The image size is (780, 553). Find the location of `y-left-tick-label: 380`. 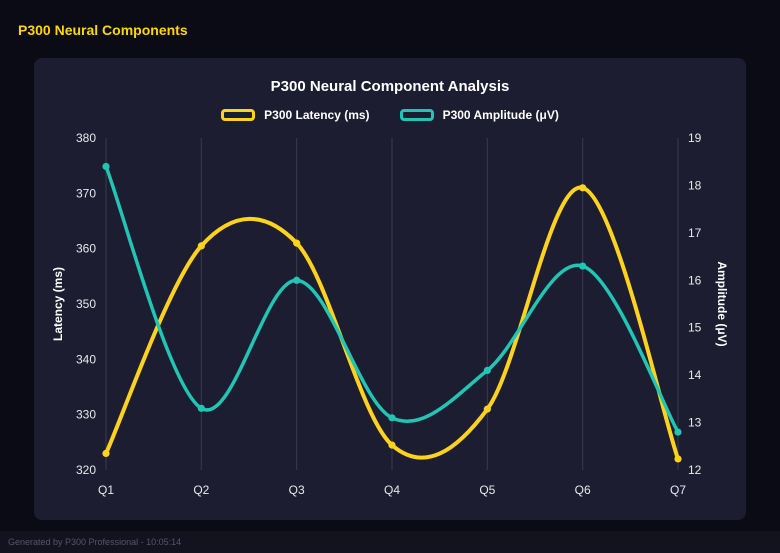

y-left-tick-label: 380 is located at coordinates (86, 138).